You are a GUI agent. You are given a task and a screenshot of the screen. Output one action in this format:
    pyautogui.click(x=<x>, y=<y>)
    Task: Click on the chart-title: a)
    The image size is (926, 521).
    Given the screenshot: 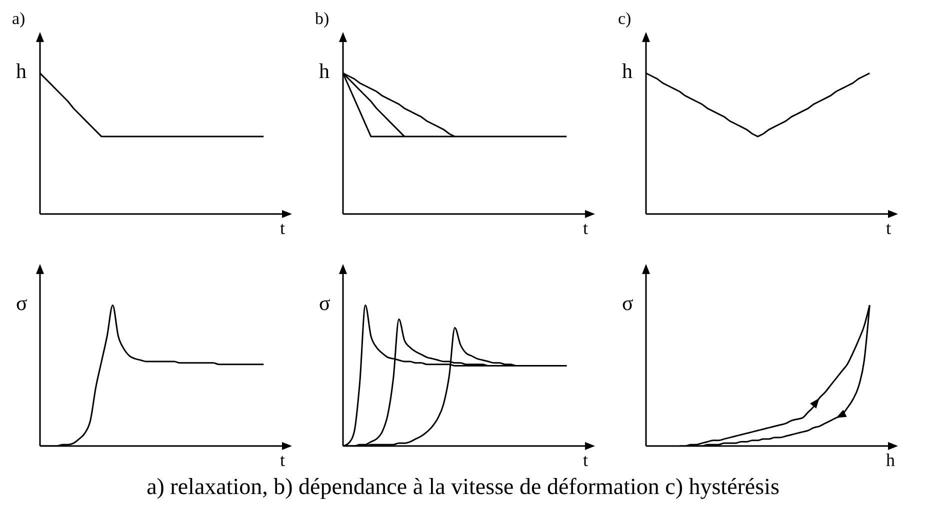 What is the action you would take?
    pyautogui.click(x=19, y=18)
    